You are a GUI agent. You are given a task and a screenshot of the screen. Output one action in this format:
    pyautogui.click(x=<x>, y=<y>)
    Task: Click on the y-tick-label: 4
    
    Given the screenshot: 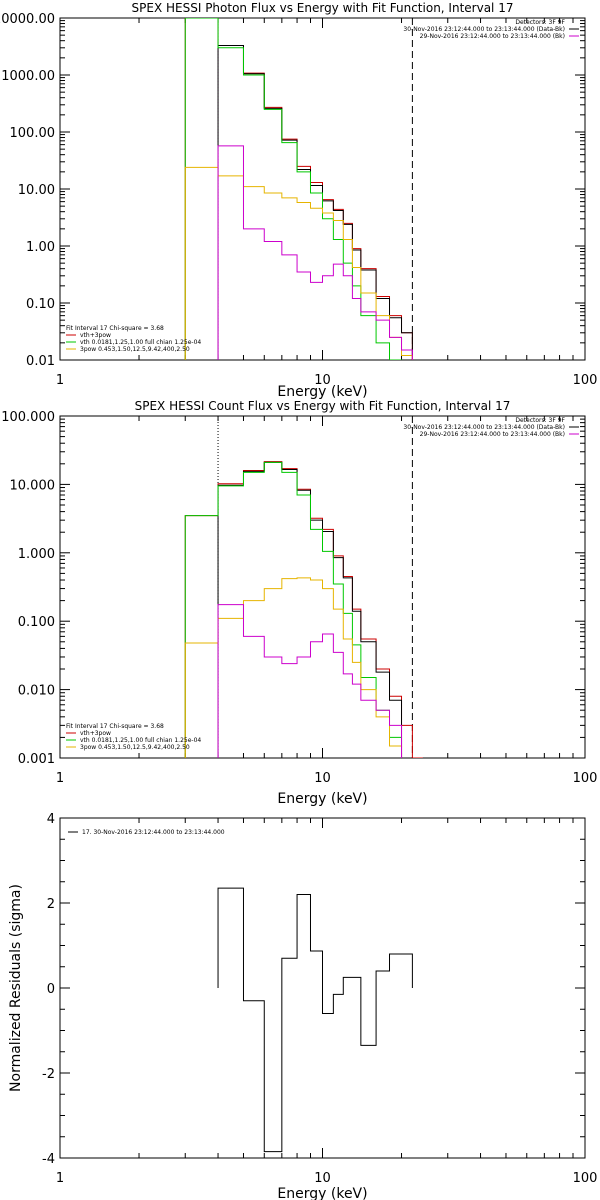 What is the action you would take?
    pyautogui.click(x=51, y=819)
    